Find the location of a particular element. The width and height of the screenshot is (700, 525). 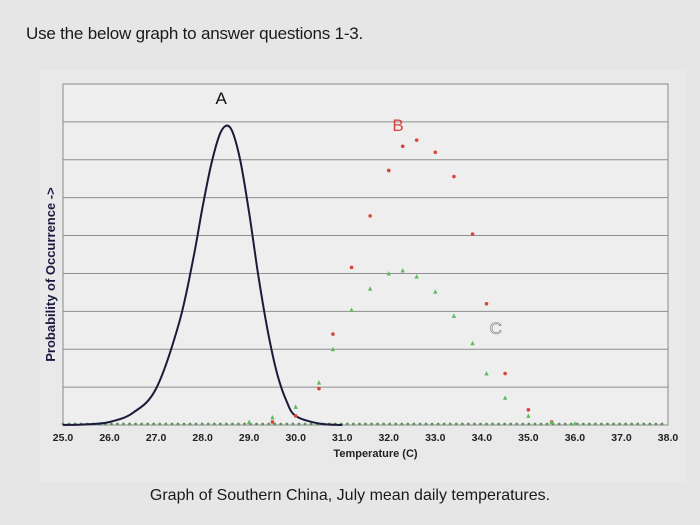

x-tick-label: 28.0 is located at coordinates (202, 438).